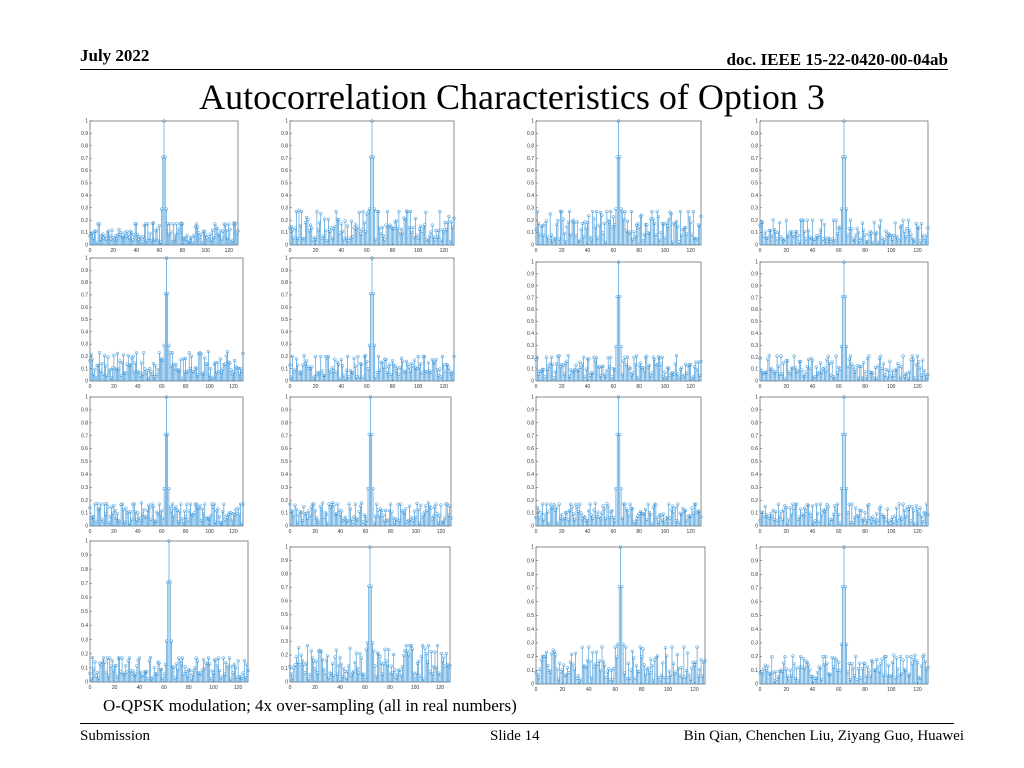 The image size is (1024, 768). What do you see at coordinates (367, 251) in the screenshot?
I see `x-tick-label: 60` at bounding box center [367, 251].